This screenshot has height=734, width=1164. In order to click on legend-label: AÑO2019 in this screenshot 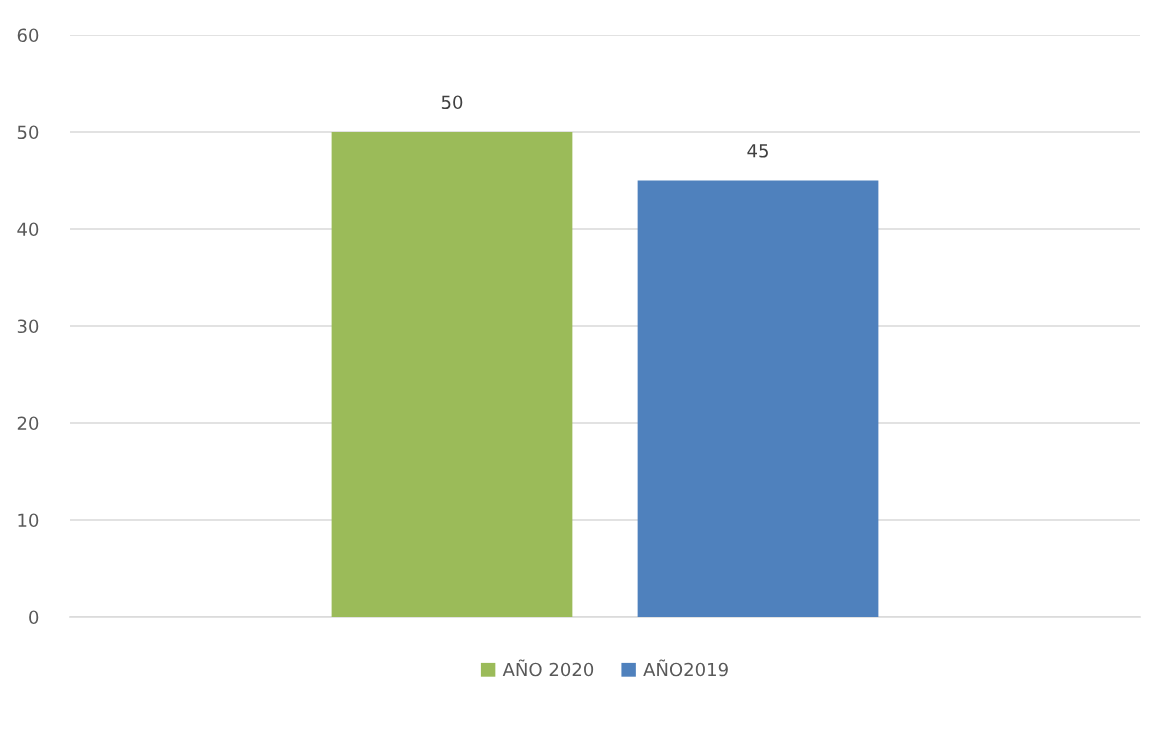, I will do `click(685, 668)`.